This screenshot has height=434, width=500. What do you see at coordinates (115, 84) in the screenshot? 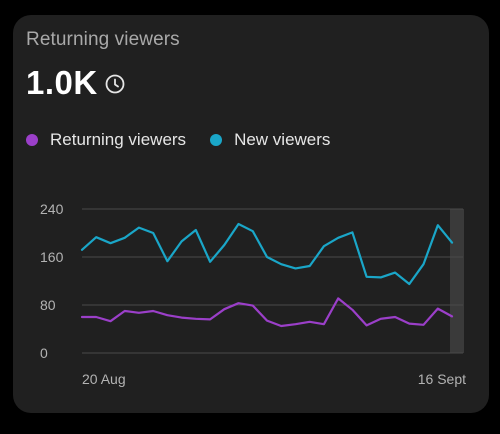
I see `clock-icon` at bounding box center [115, 84].